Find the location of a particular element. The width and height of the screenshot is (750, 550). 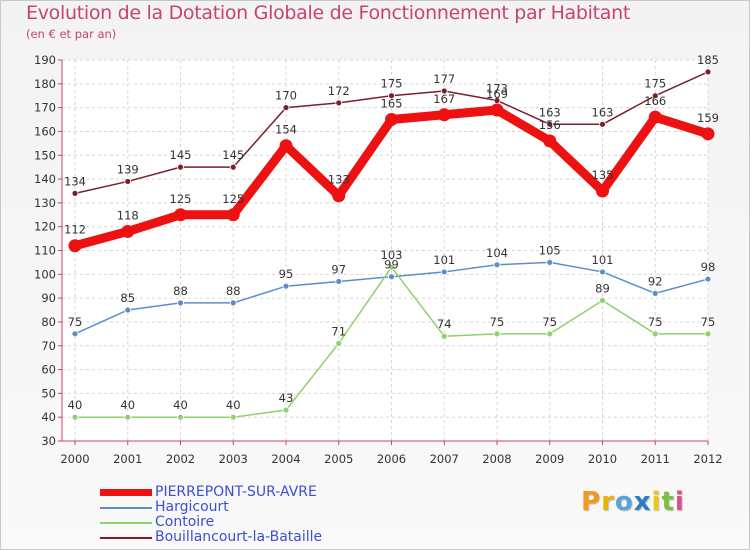

data-label-contoire: 74 is located at coordinates (444, 324).